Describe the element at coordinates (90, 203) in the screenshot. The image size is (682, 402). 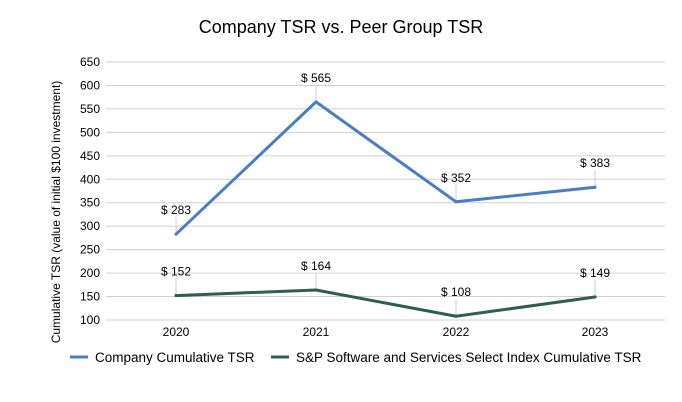
I see `y-tick-label: 350` at that location.